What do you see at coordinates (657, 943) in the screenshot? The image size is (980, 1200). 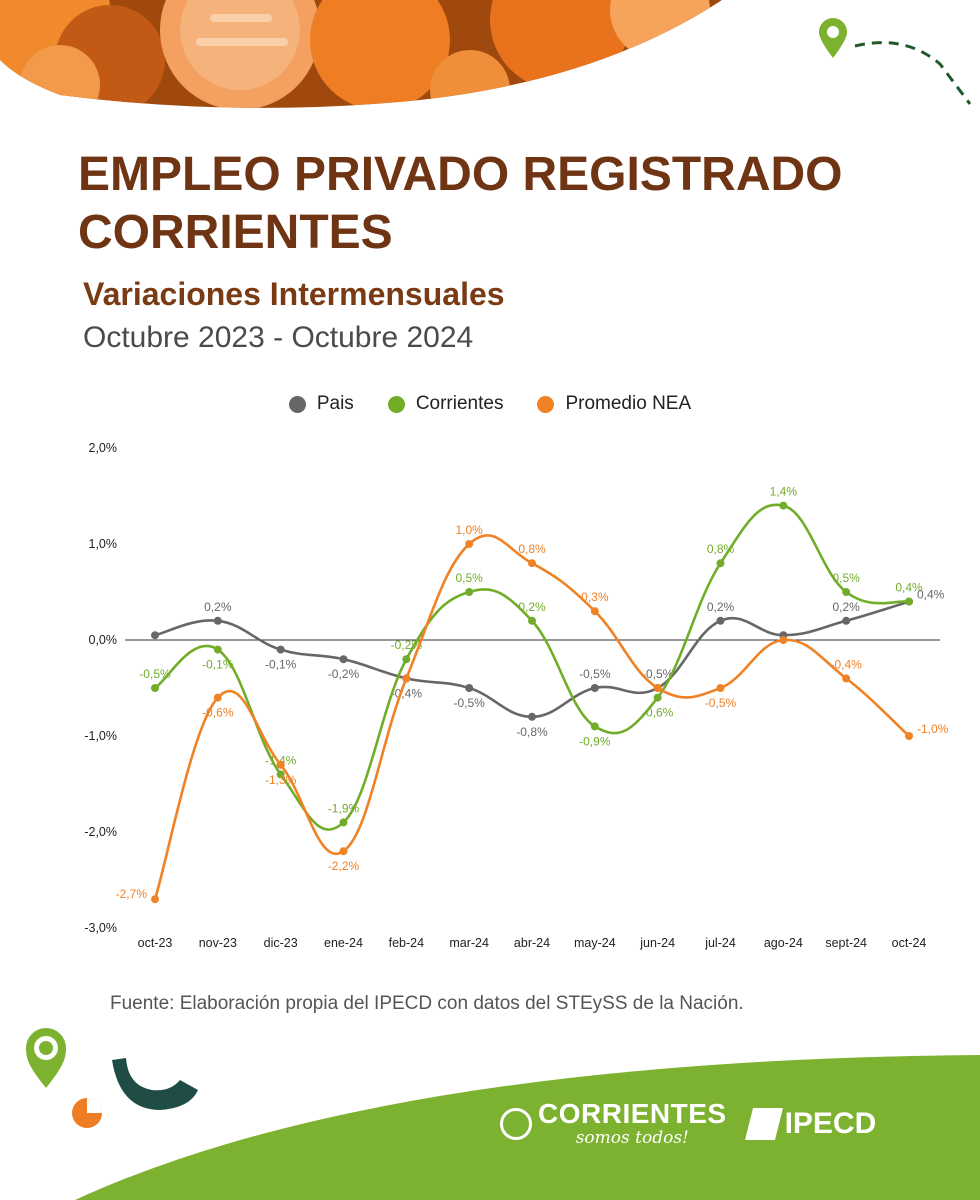 I see `x-tick-label: jun-24` at bounding box center [657, 943].